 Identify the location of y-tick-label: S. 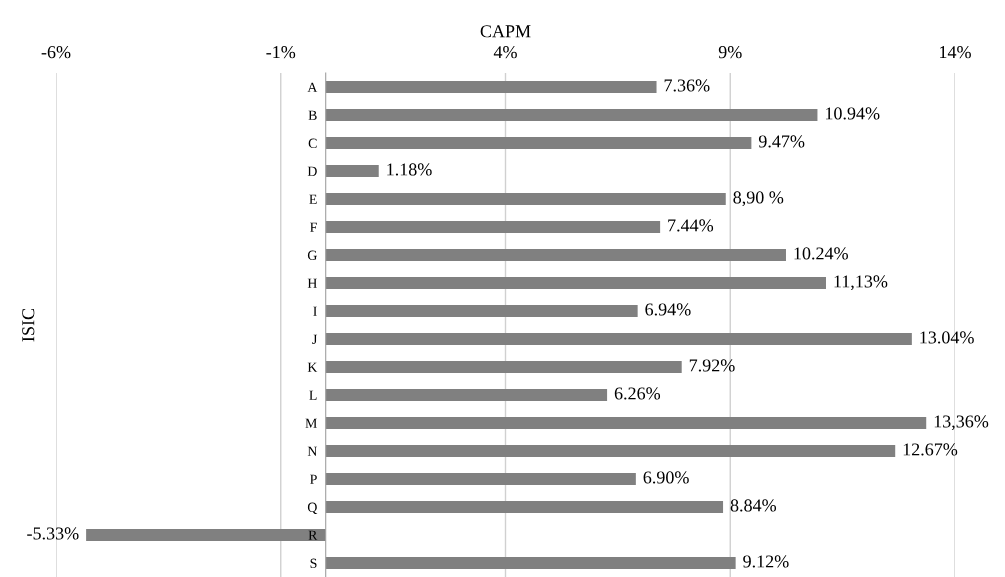
(313, 563).